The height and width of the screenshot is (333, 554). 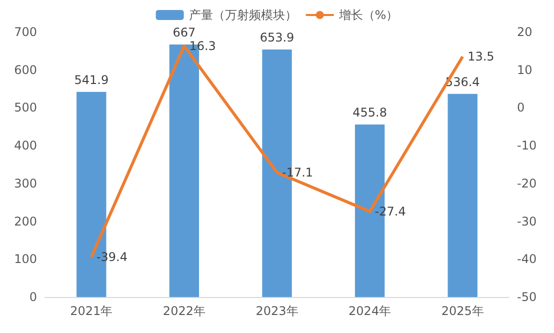 I want to click on y2-tick-label: -30, so click(x=527, y=221).